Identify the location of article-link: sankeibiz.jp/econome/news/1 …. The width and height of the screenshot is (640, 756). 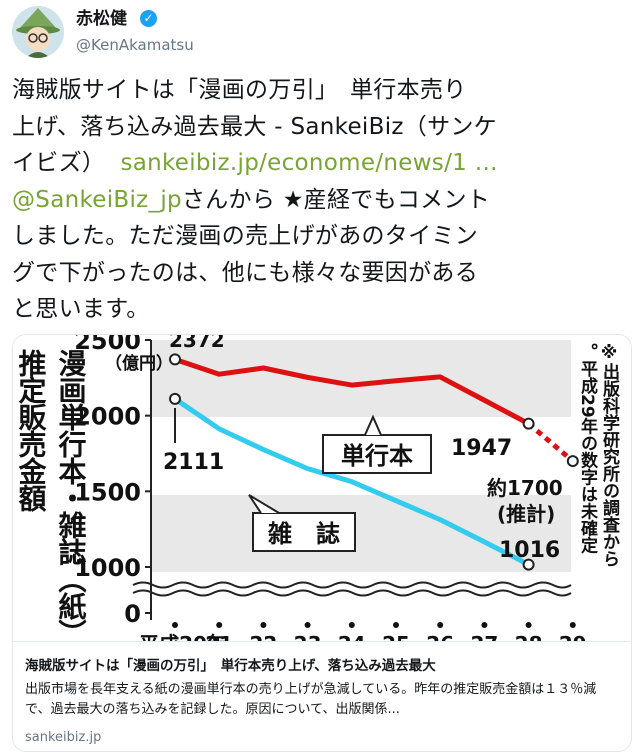
(309, 163).